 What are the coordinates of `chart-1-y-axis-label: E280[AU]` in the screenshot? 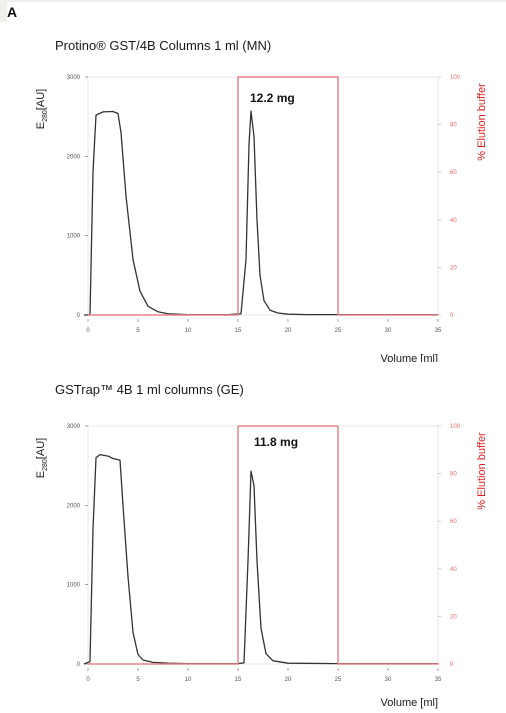 It's located at (42, 109).